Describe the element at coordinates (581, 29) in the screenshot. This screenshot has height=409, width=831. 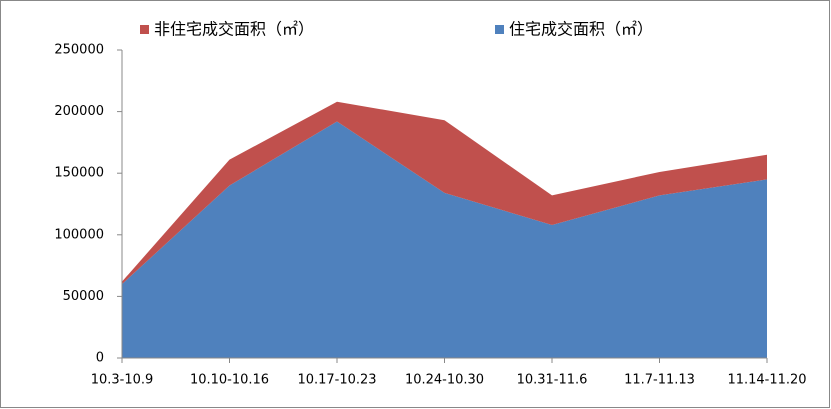
I see `legend-label: 住宅成交面积（㎡）` at that location.